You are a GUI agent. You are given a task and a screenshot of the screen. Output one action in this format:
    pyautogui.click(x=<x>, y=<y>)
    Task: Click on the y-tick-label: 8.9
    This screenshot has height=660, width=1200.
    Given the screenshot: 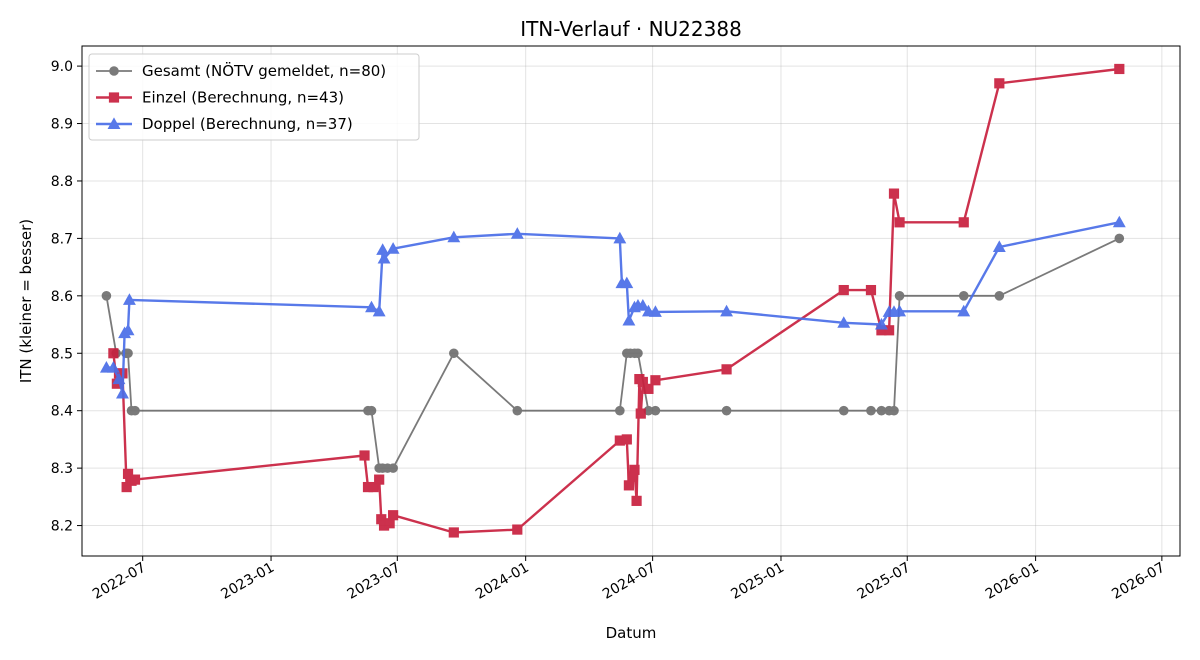 What is the action you would take?
    pyautogui.click(x=62, y=125)
    